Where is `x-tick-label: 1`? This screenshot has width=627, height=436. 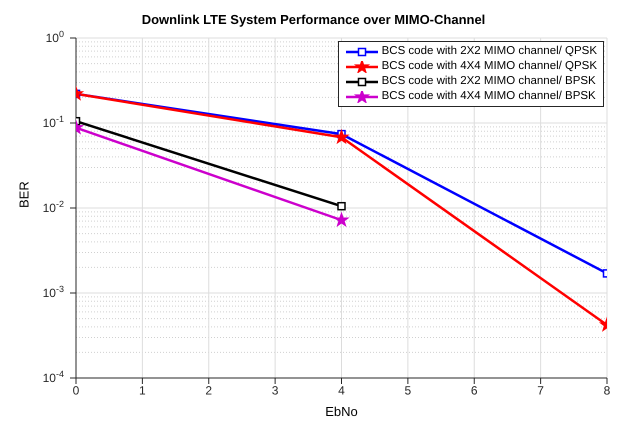
x-tick-label: 1 is located at coordinates (142, 391).